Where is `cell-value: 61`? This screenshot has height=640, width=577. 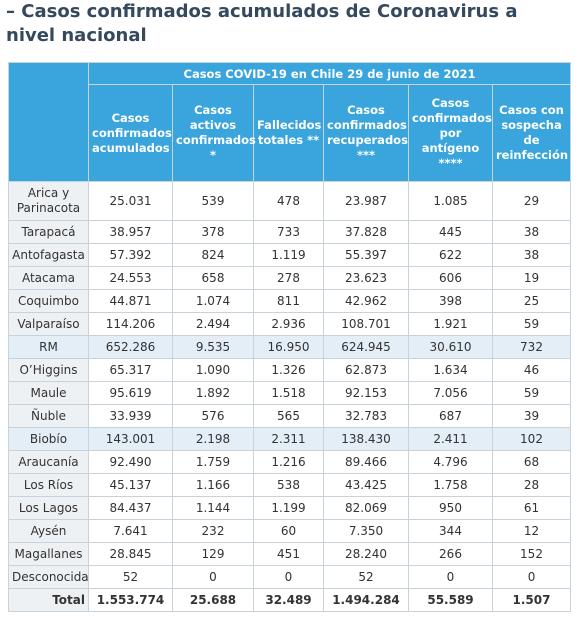 cell-value: 61 is located at coordinates (531, 508).